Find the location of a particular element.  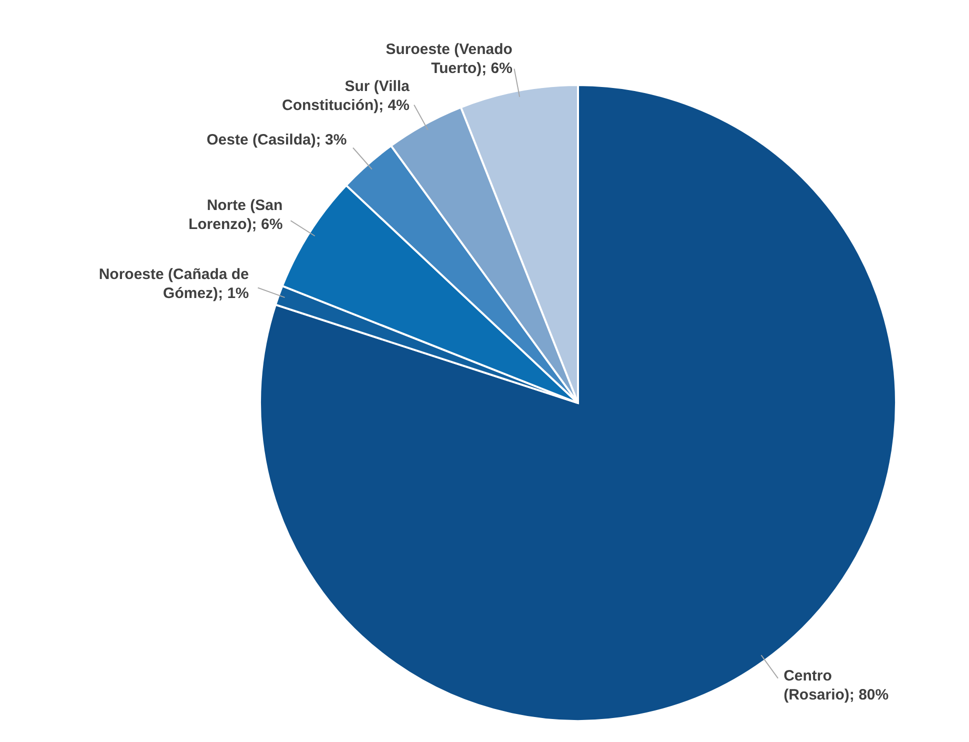

slice-label: Norte (San Lorenzo); 6% is located at coordinates (235, 215).